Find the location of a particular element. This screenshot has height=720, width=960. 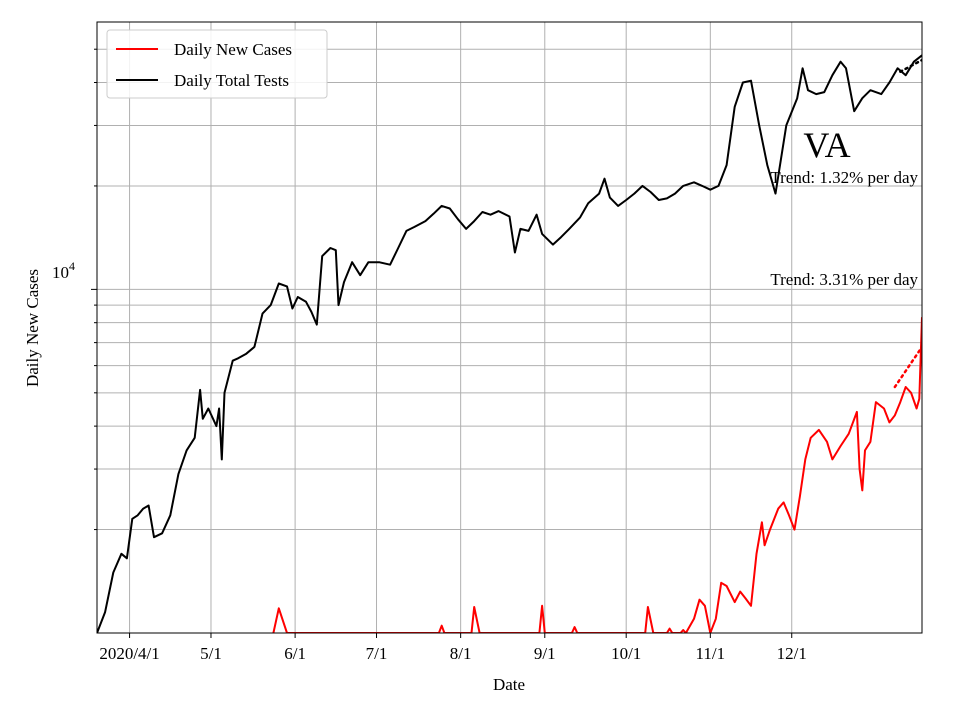

trend-layer is located at coordinates (907, 223).